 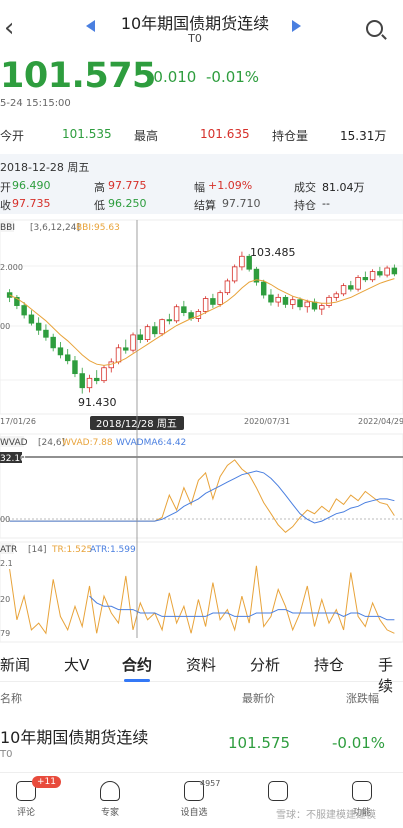 I want to click on wvad-y-tick-top: 32.10, so click(x=13, y=459).